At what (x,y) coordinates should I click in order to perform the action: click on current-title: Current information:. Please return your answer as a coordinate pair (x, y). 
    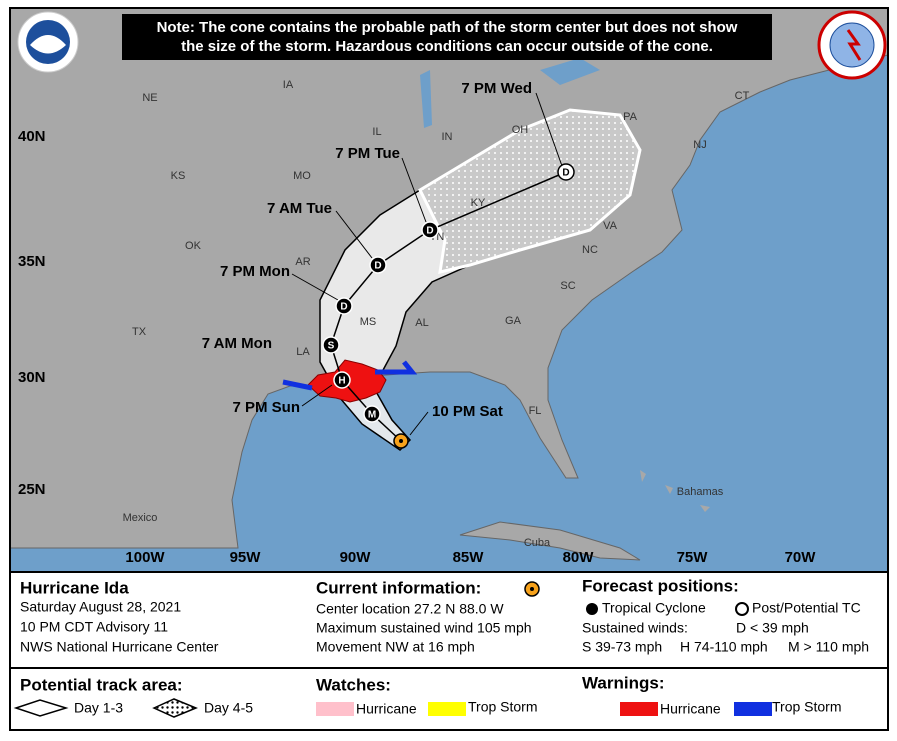
    Looking at the image, I should click on (398, 587).